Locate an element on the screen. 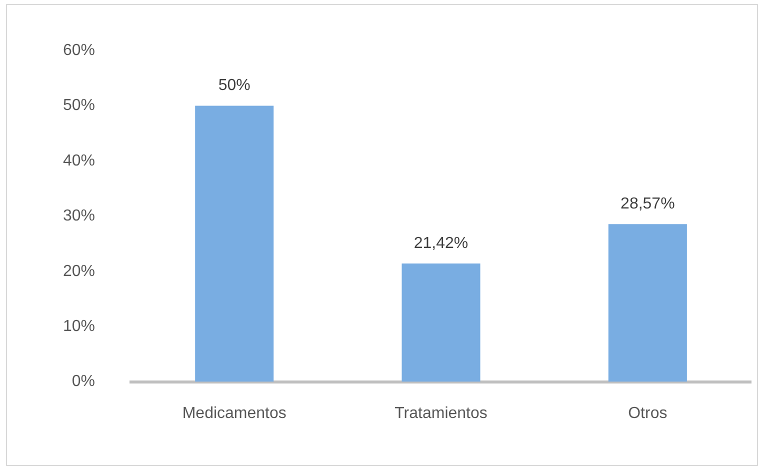 The image size is (770, 476). y-tick-label: 10% is located at coordinates (79, 327).